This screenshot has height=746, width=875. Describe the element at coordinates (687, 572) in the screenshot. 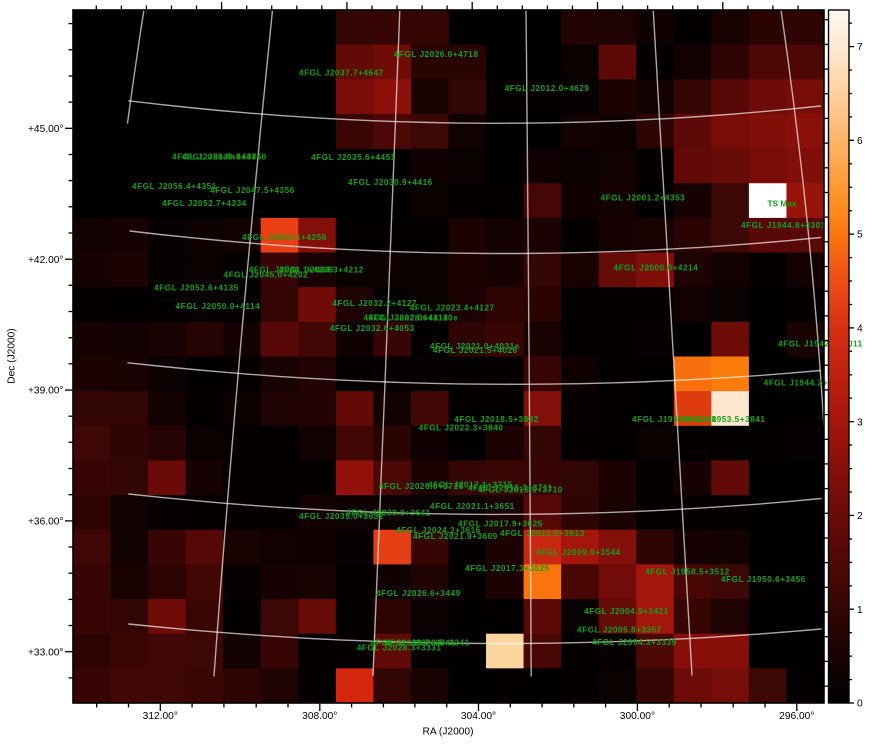

I see `svg-text: 4FGL J1958.5+3512` at that location.